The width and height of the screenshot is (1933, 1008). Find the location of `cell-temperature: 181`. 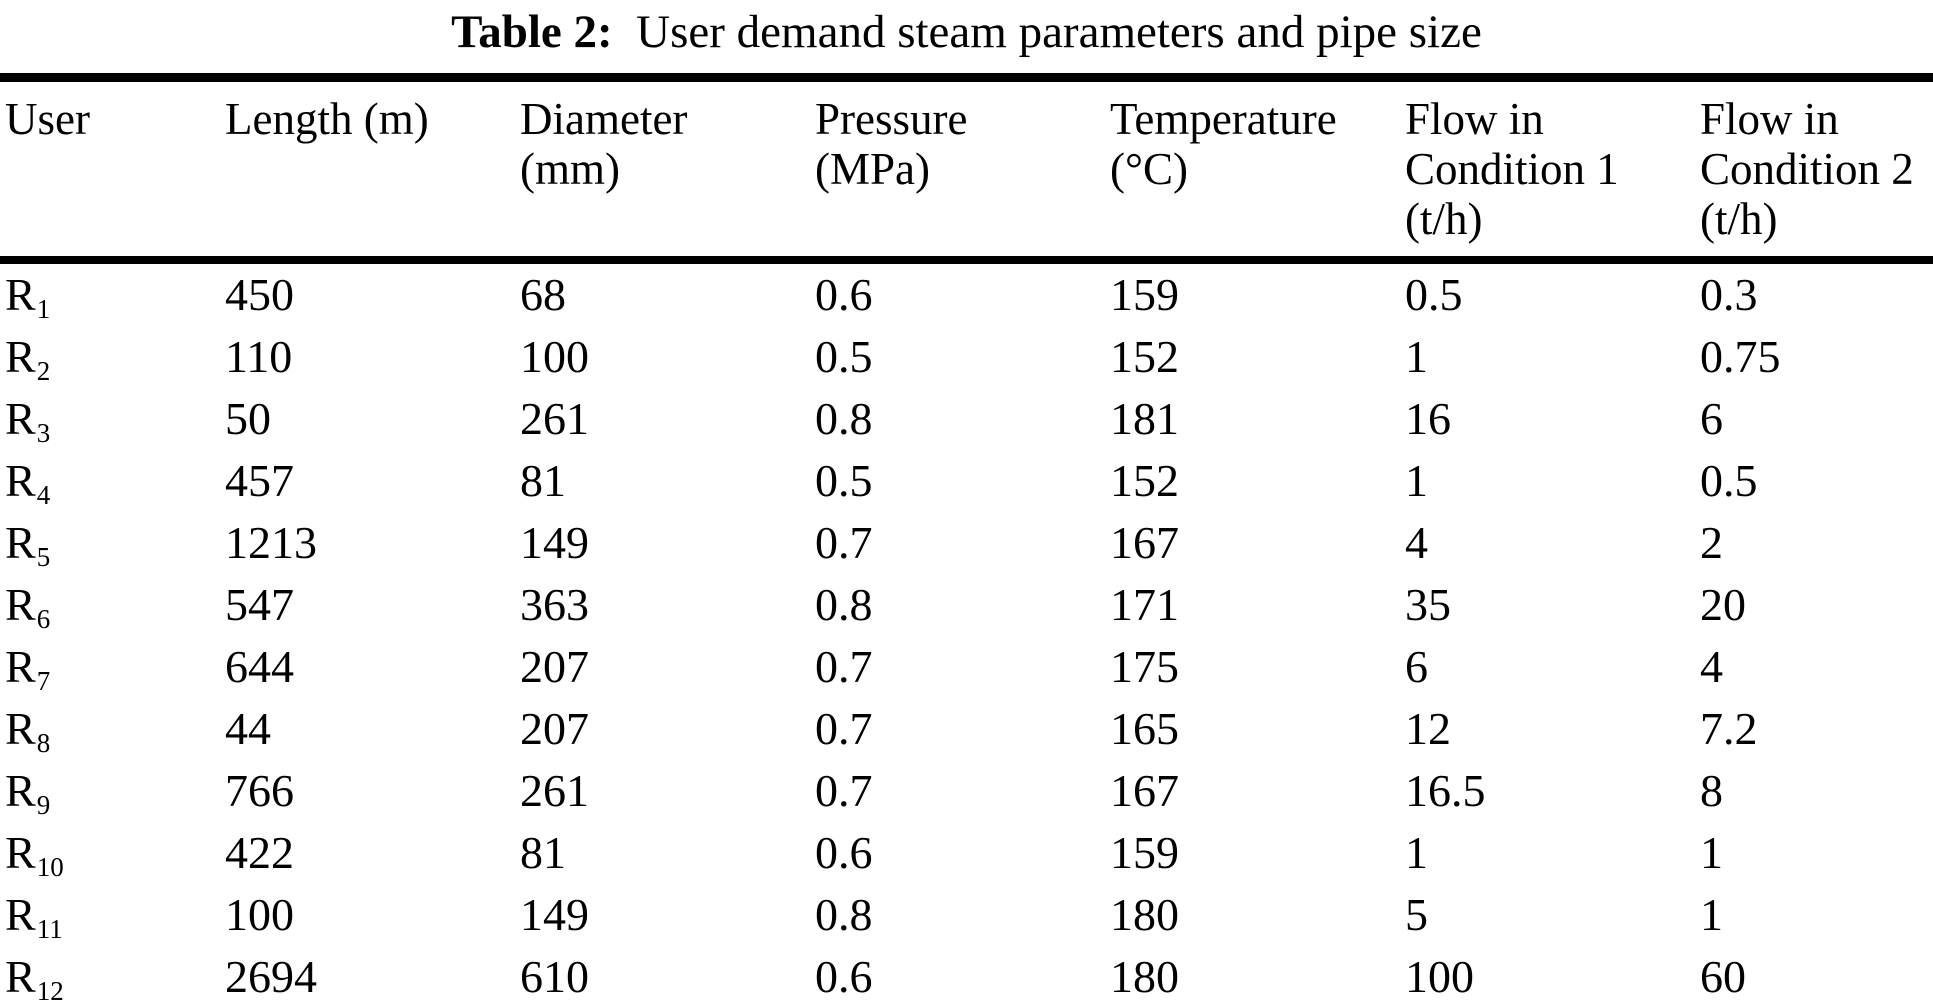

cell-temperature: 181 is located at coordinates (1144, 418).